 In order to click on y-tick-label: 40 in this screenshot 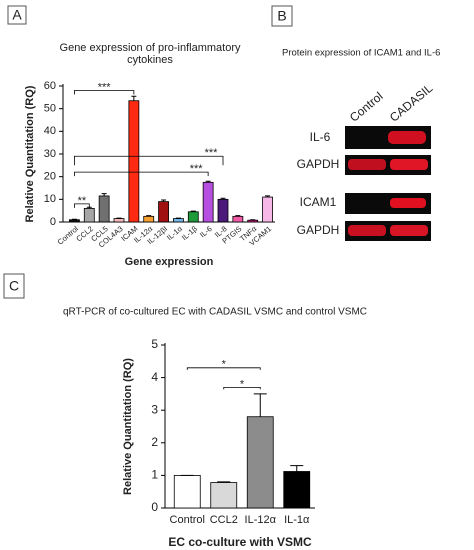, I will do `click(50, 131)`.